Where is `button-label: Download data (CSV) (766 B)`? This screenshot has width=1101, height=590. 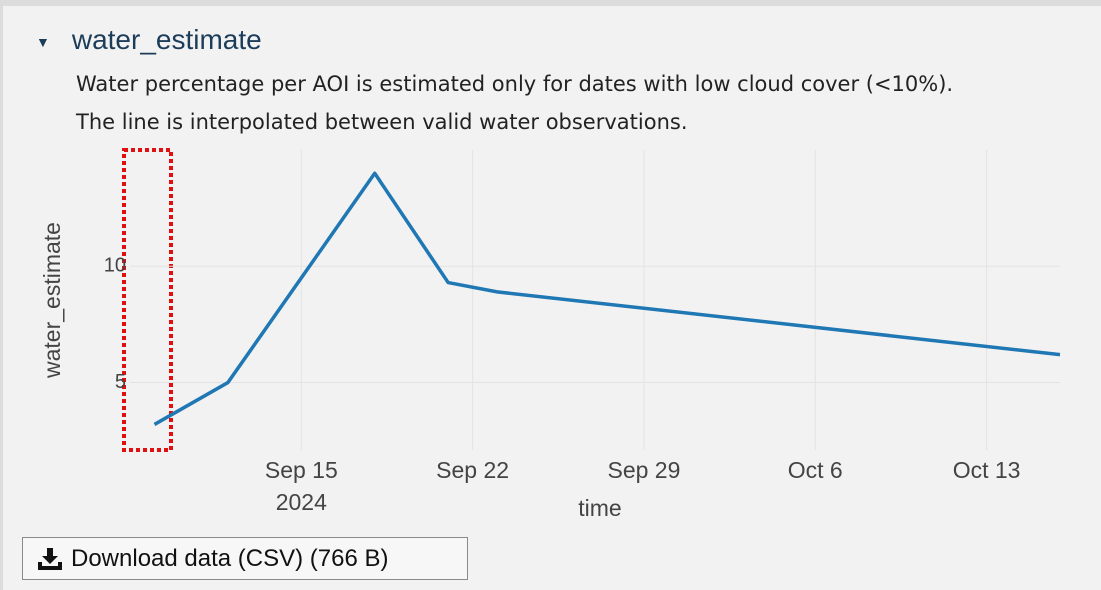
button-label: Download data (CSV) (766 B) is located at coordinates (230, 558).